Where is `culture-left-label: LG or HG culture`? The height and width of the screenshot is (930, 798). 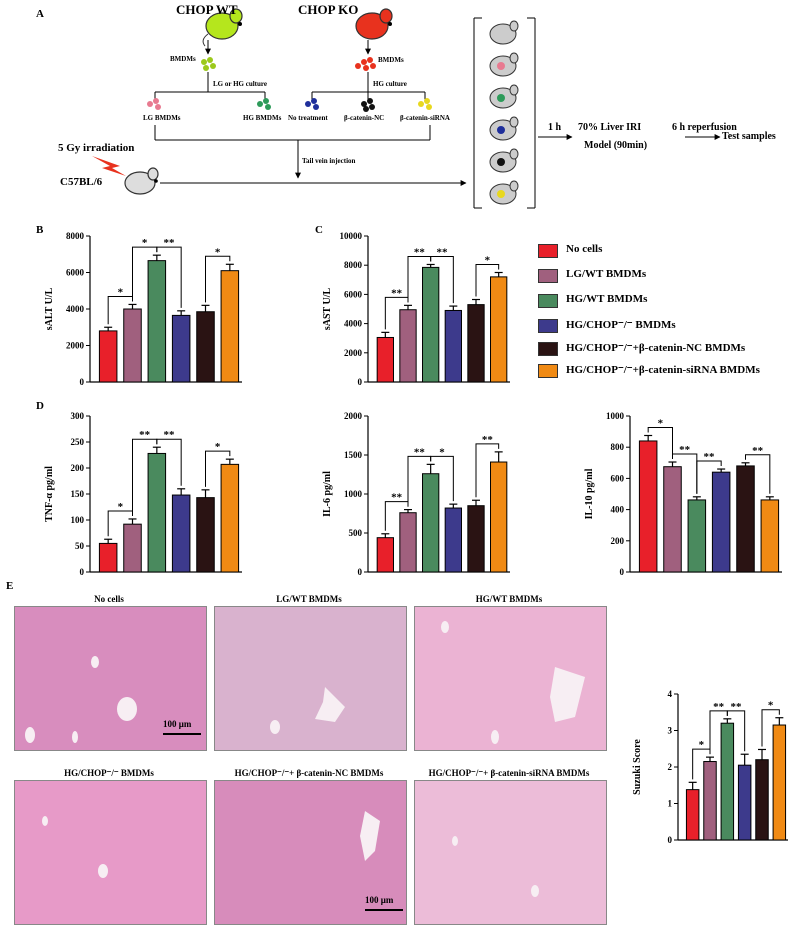 culture-left-label: LG or HG culture is located at coordinates (240, 84).